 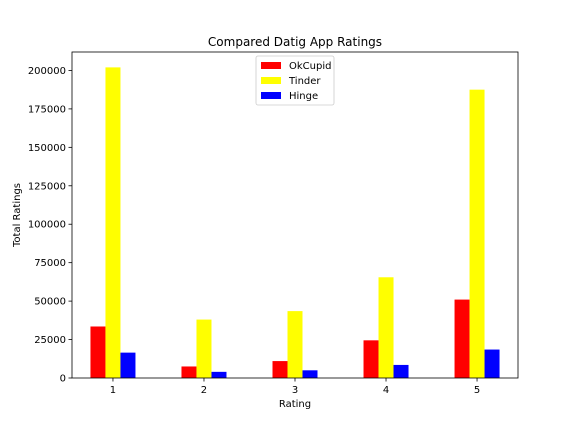 I want to click on x-tick-label: 3, so click(x=295, y=390).